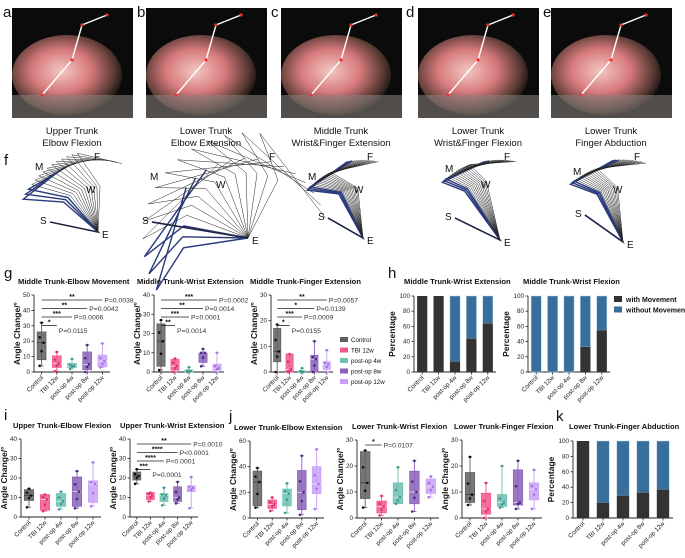 The image size is (685, 558). Describe the element at coordinates (184, 327) in the screenshot. I see `significance-bar: ** P=0.0014` at that location.